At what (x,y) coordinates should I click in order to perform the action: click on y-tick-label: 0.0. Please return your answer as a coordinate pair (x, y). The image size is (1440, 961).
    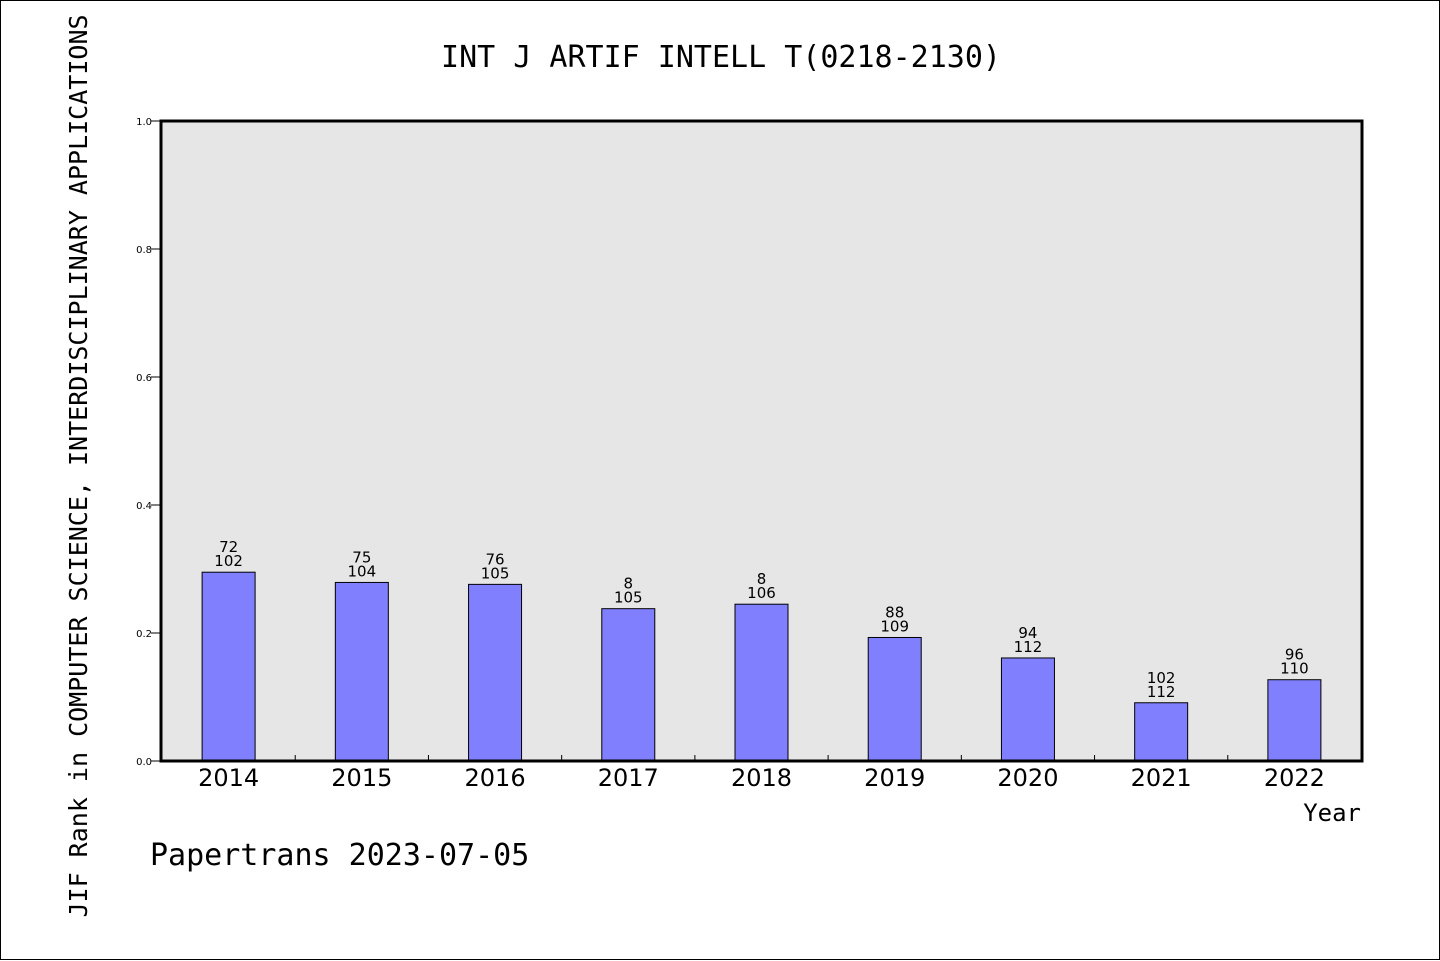
    Looking at the image, I should click on (144, 762).